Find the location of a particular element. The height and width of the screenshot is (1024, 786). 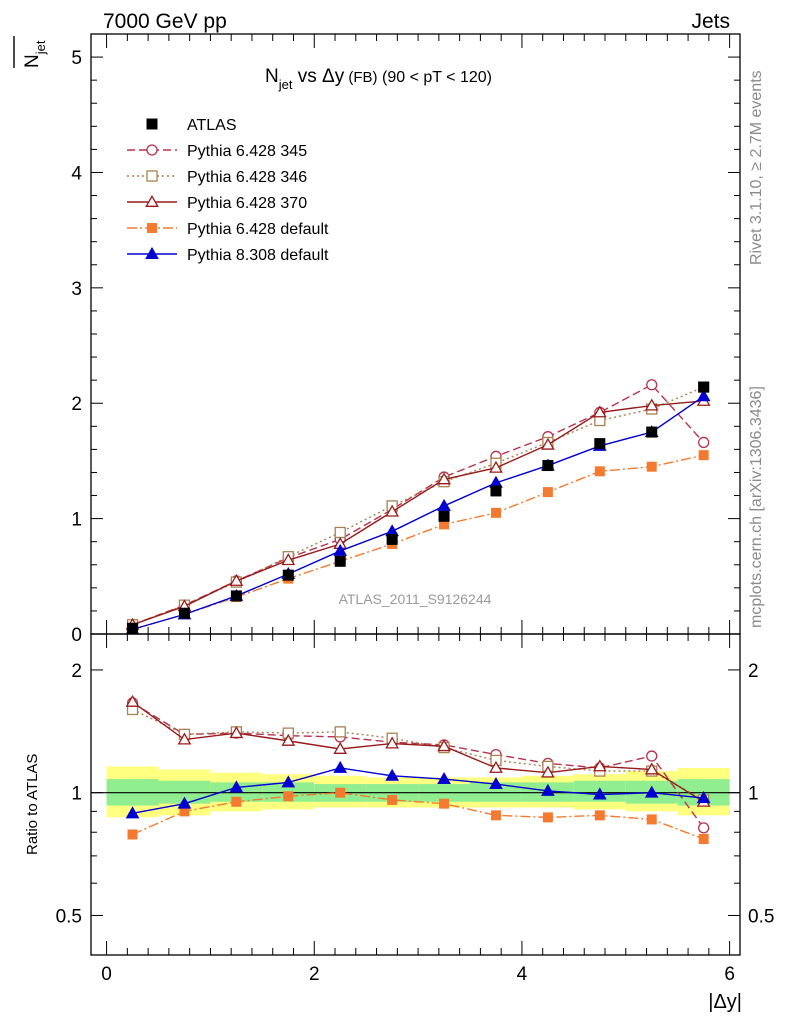

y-tick-label: 0 is located at coordinates (76, 635).